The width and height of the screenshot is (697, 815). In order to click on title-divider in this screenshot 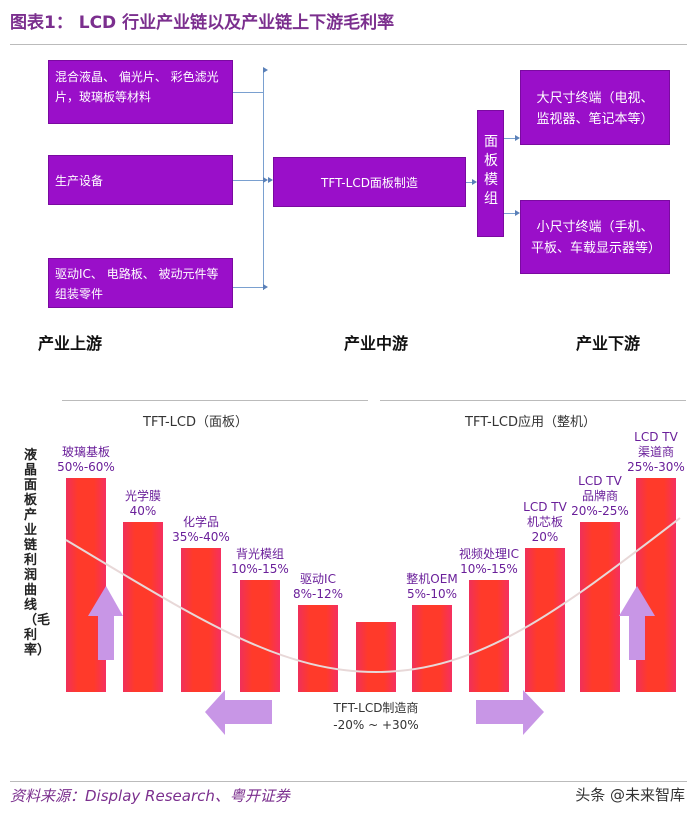, I will do `click(348, 44)`.